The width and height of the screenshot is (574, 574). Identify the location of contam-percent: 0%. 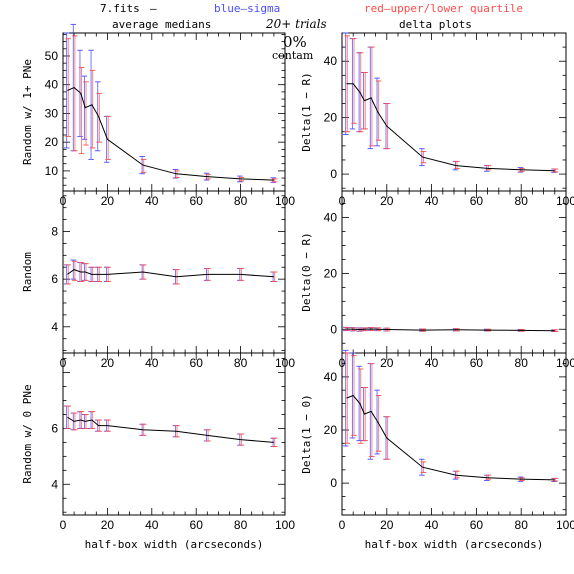
(295, 42).